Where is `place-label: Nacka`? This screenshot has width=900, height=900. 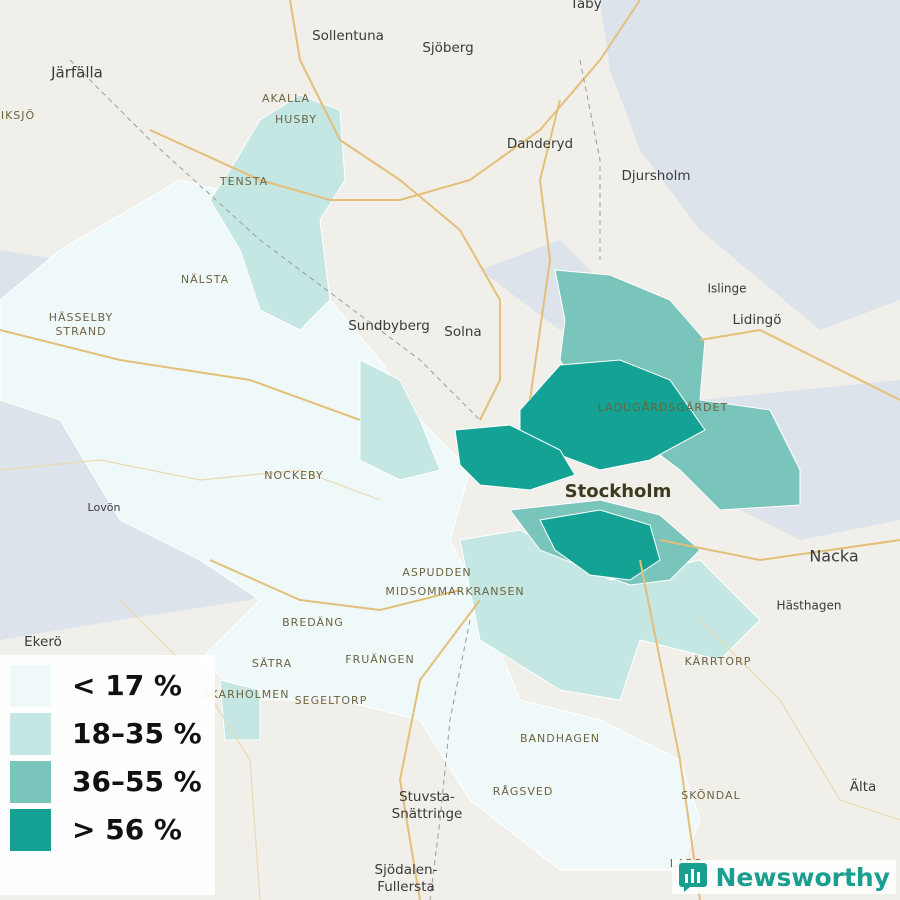 place-label: Nacka is located at coordinates (833, 556).